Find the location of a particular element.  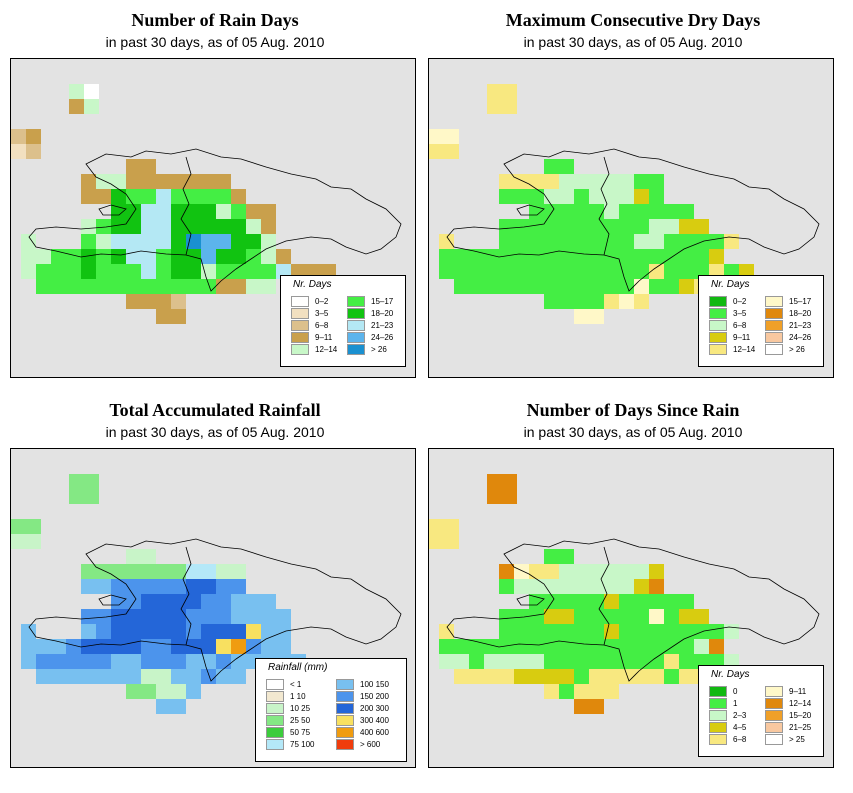

island-outline is located at coordinates (633, 220).